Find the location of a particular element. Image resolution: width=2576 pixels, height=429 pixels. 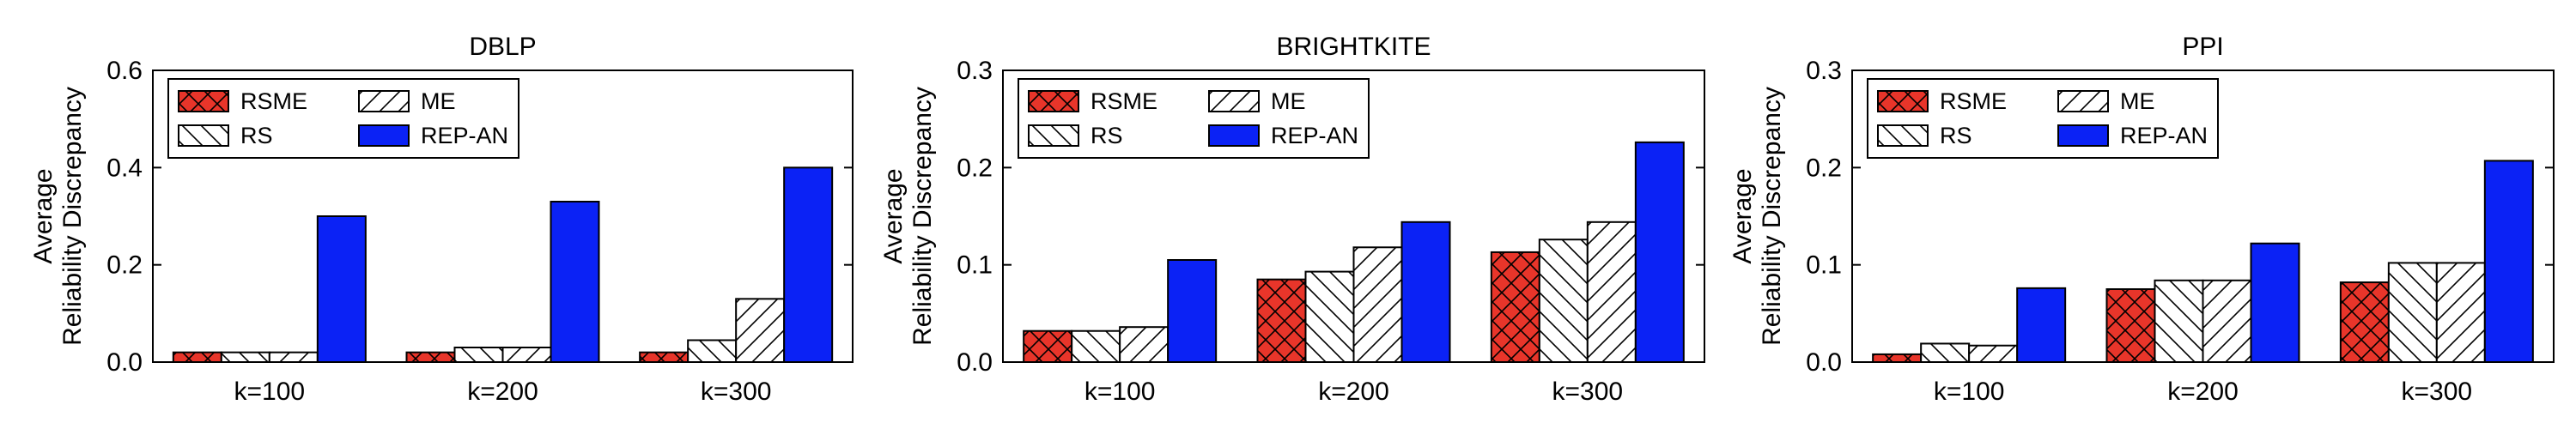

chart-title: DBLP is located at coordinates (503, 47).